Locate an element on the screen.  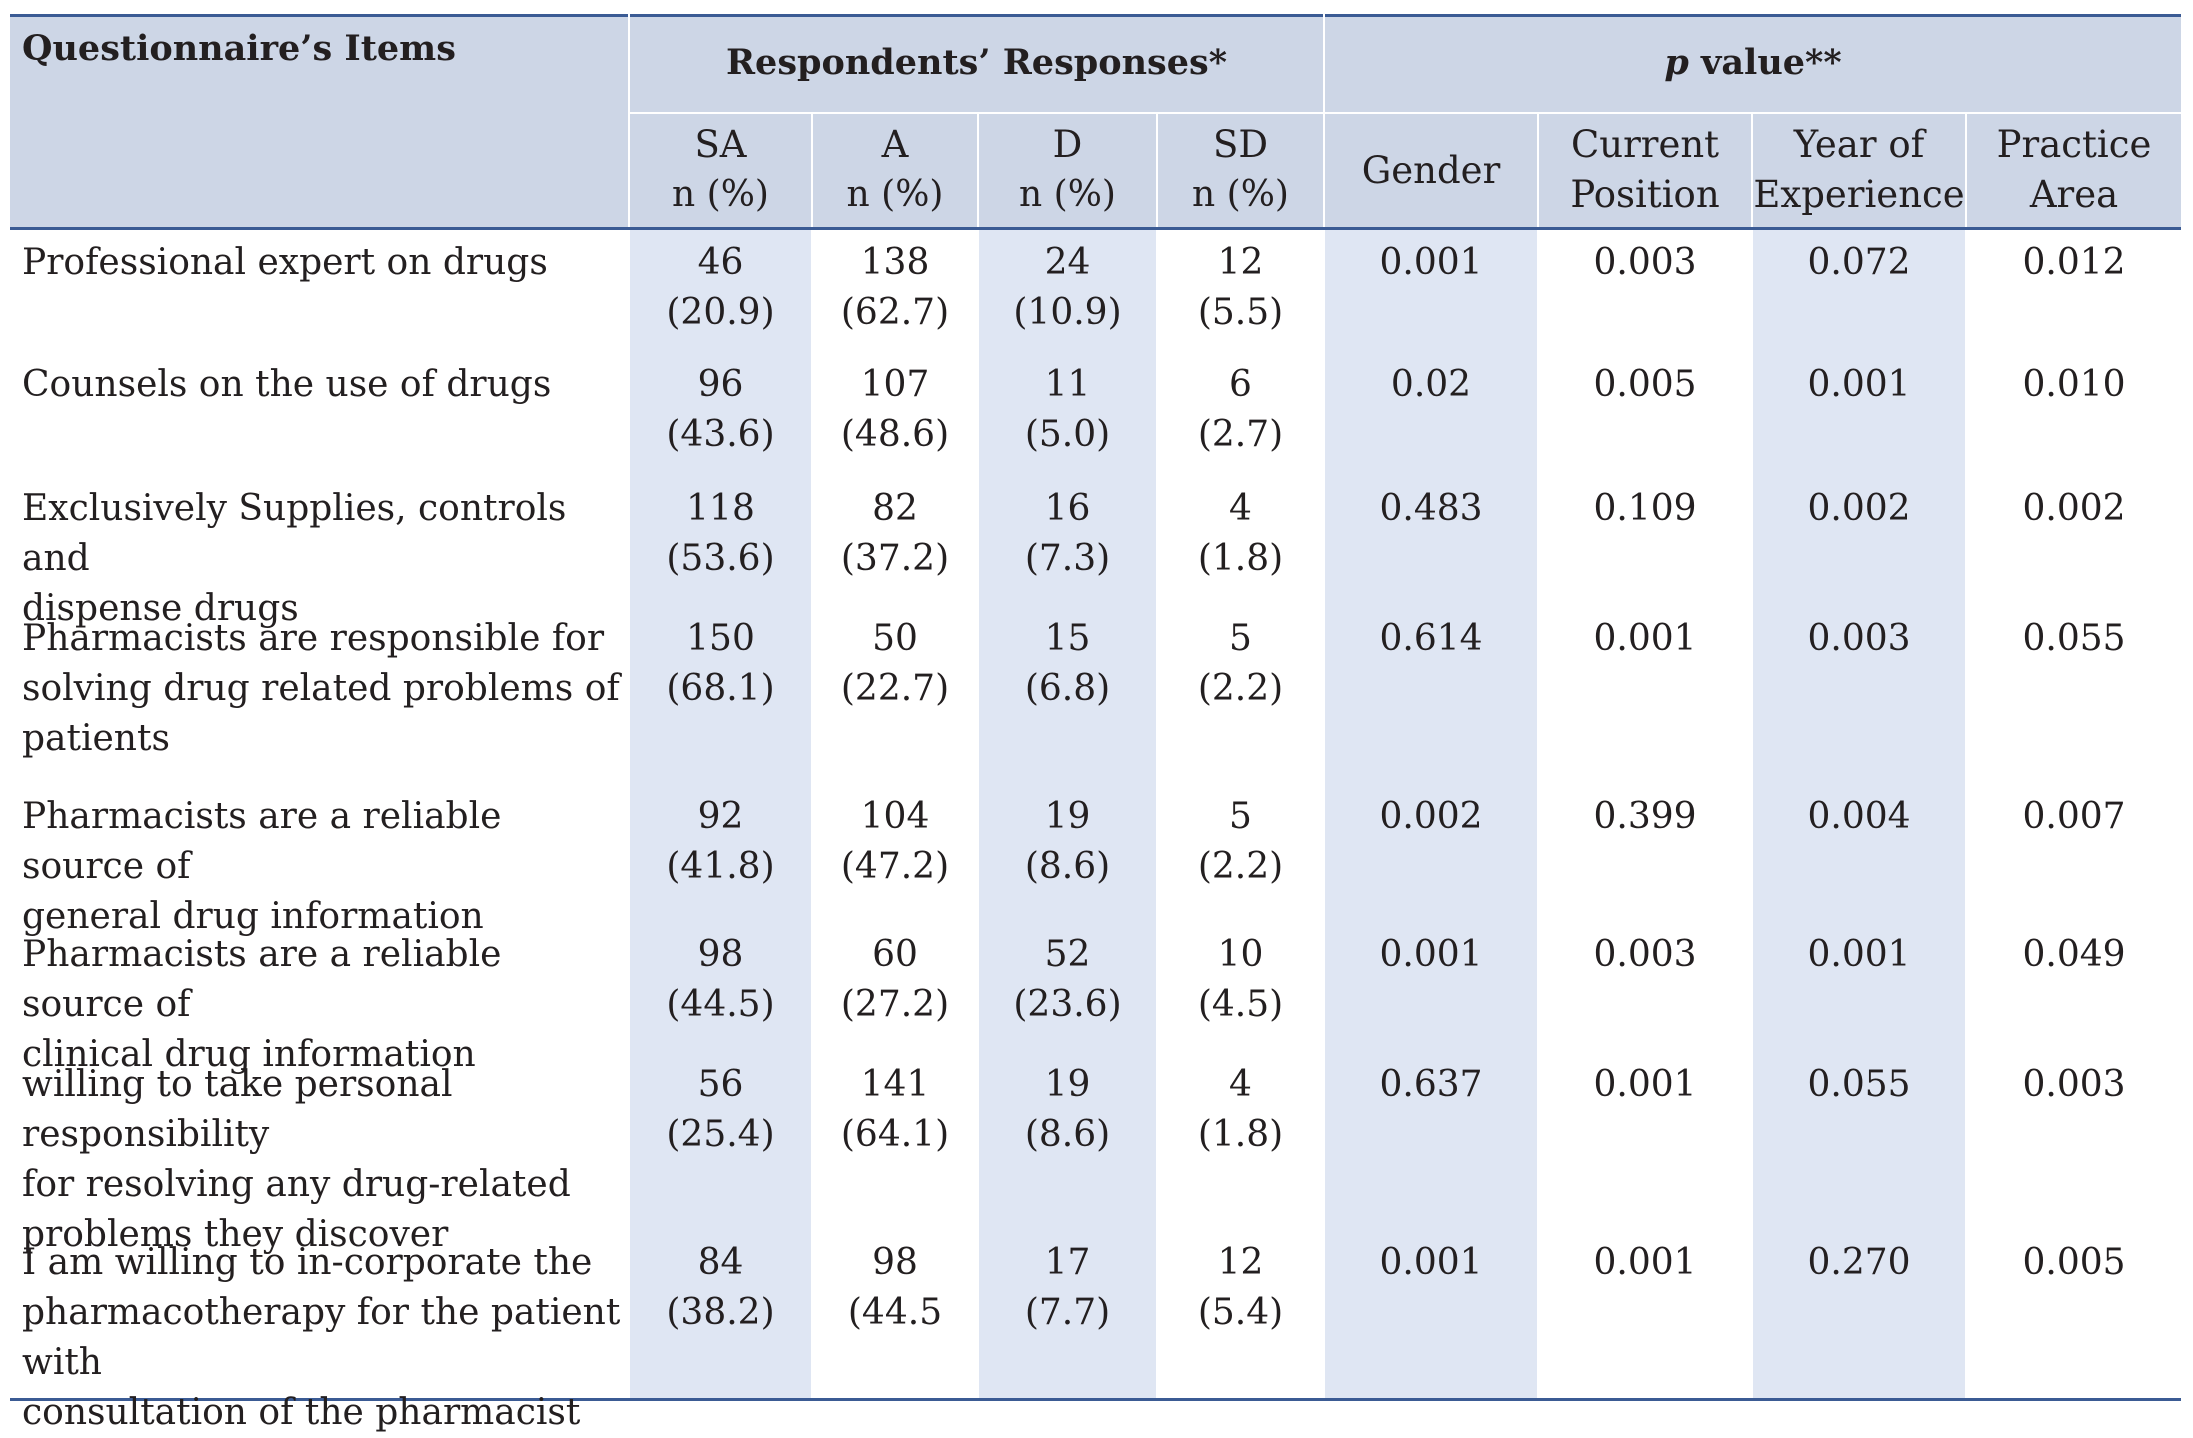
cell-count: 96 is located at coordinates (720, 384).